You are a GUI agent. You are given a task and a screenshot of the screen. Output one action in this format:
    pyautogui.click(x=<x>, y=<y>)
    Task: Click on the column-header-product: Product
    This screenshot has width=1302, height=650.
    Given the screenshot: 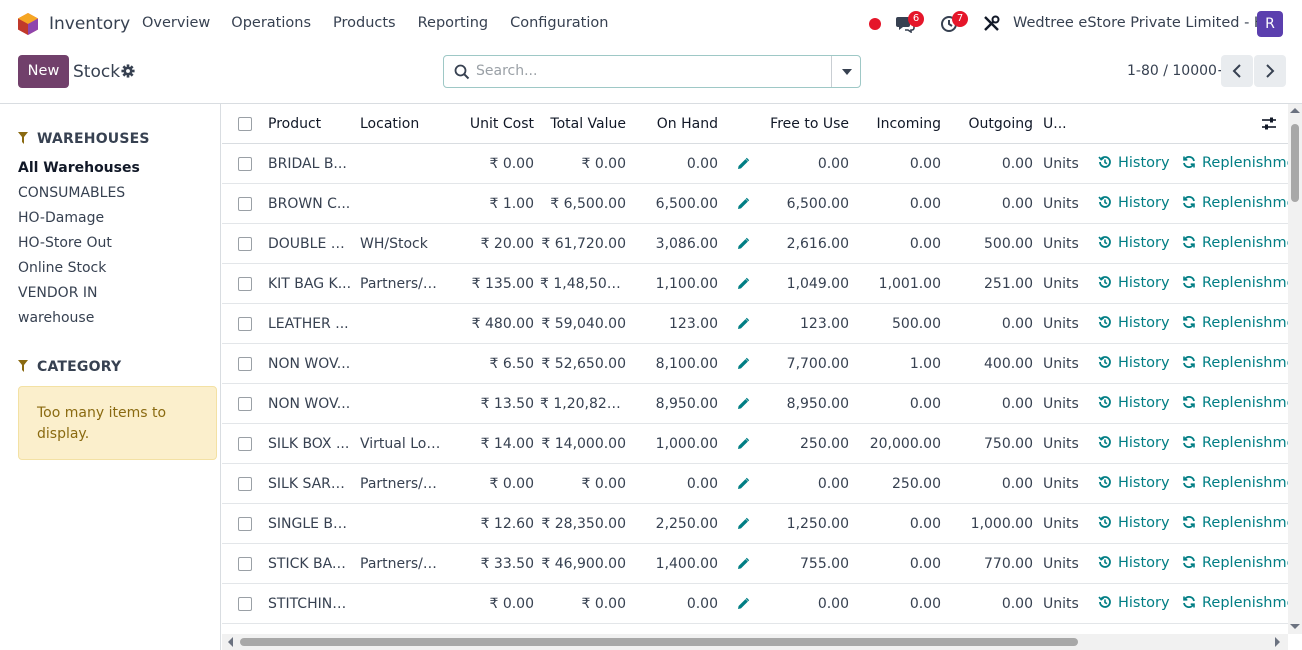 What is the action you would take?
    pyautogui.click(x=295, y=124)
    